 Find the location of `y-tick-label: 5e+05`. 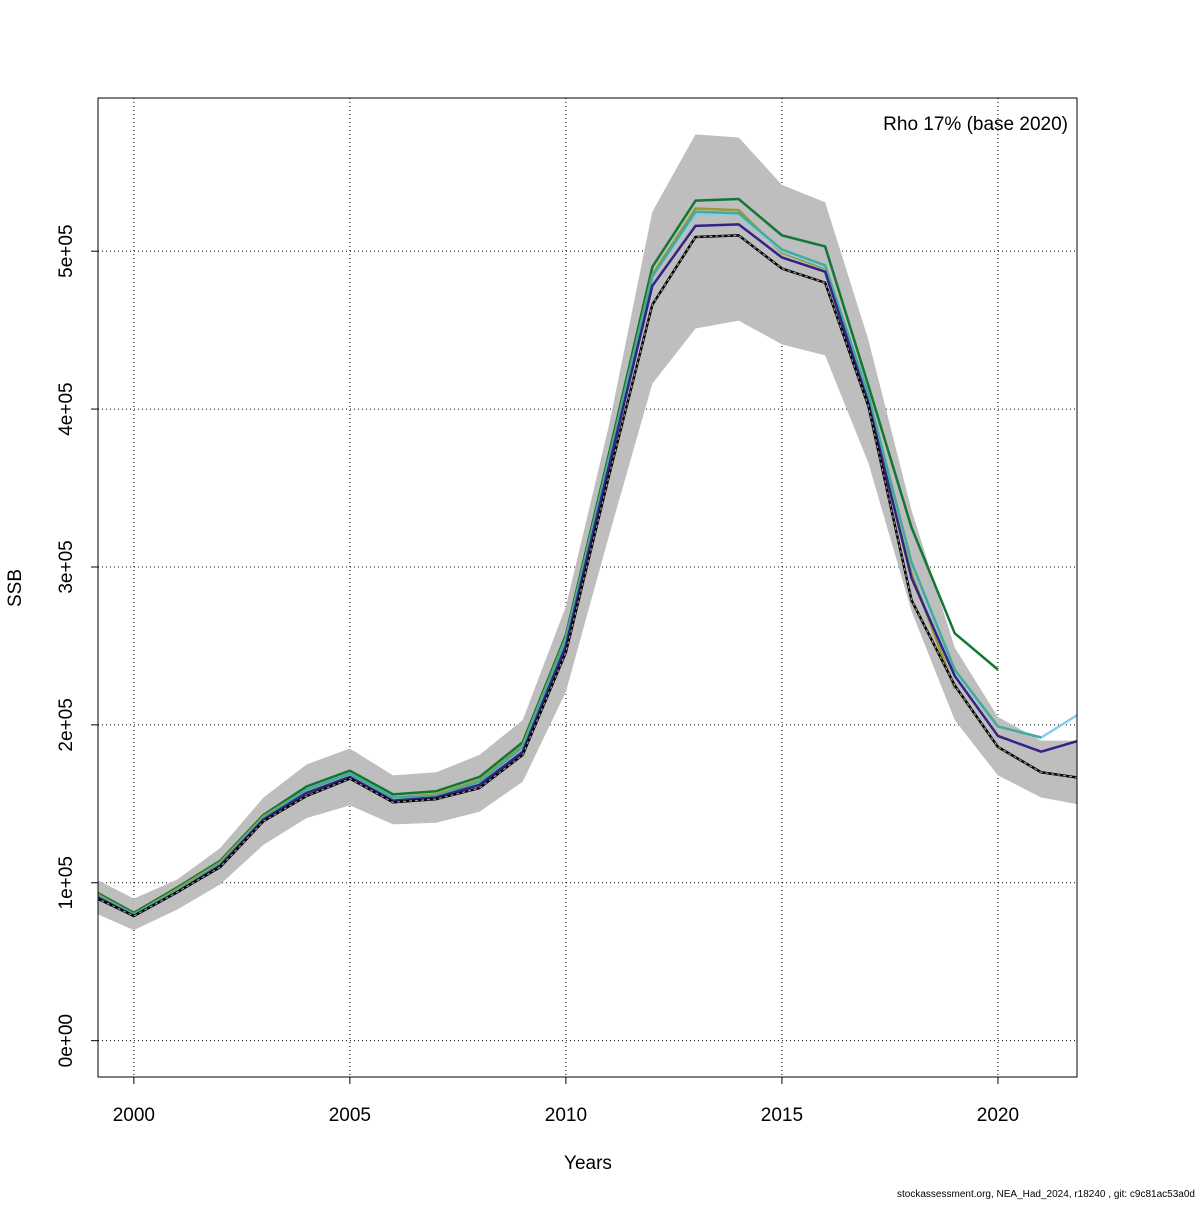

y-tick-label: 5e+05 is located at coordinates (66, 250).